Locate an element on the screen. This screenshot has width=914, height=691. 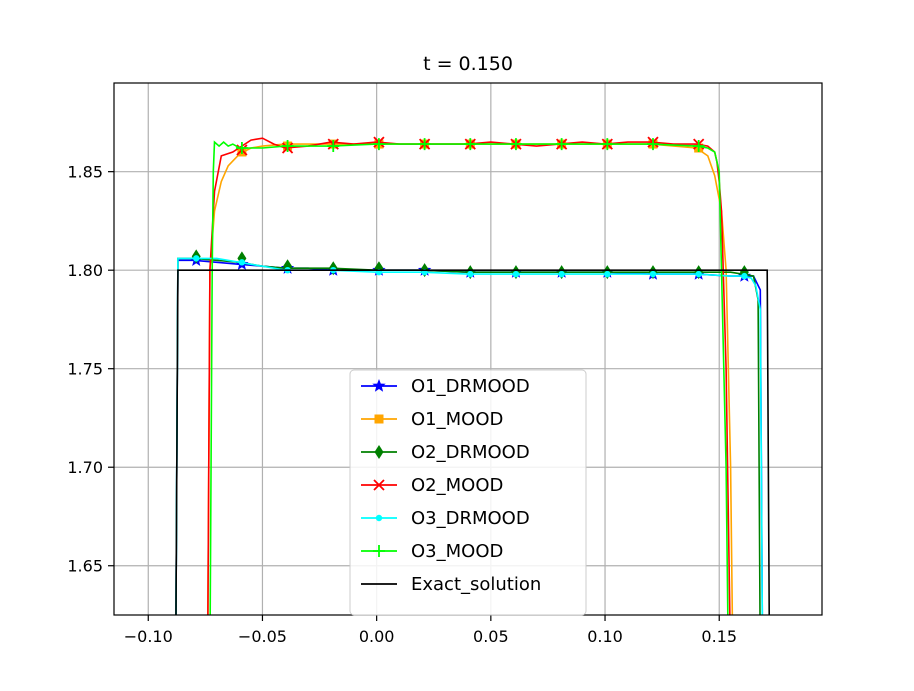
x-tick-label: 0.05 is located at coordinates (491, 636).